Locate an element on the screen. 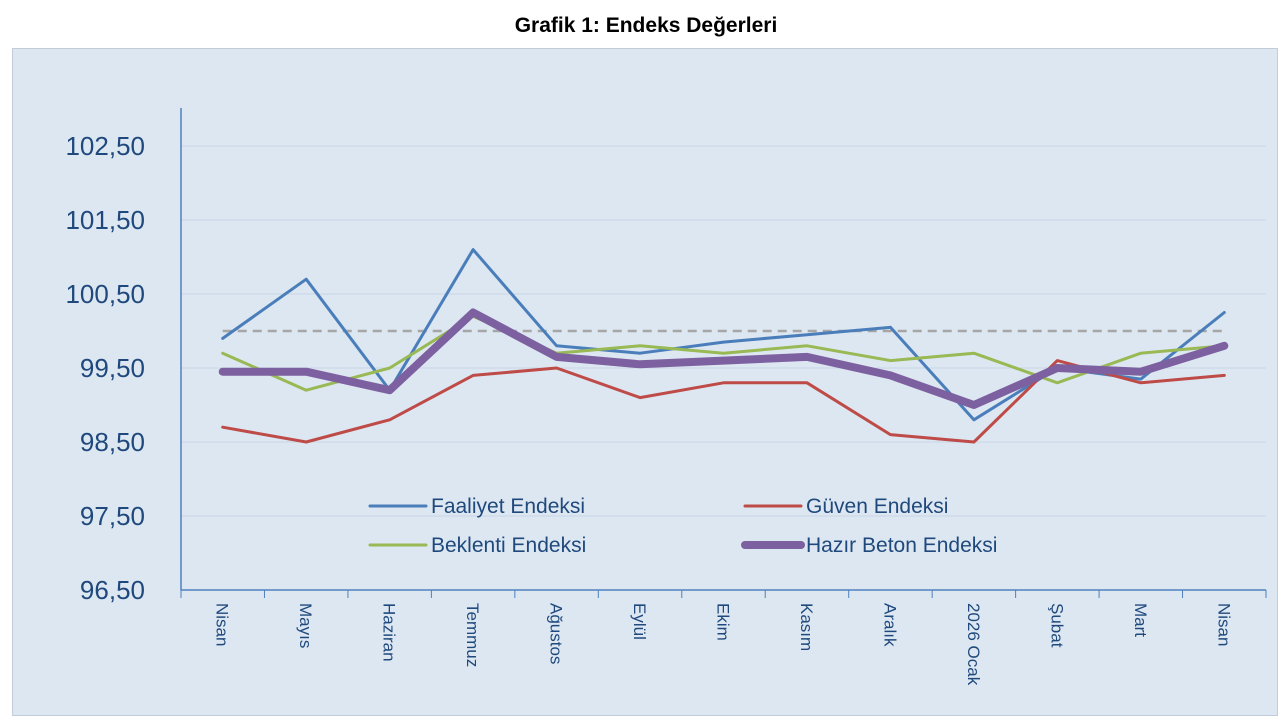 This screenshot has width=1280, height=720. legend-label: Güven Endeksi is located at coordinates (877, 506).